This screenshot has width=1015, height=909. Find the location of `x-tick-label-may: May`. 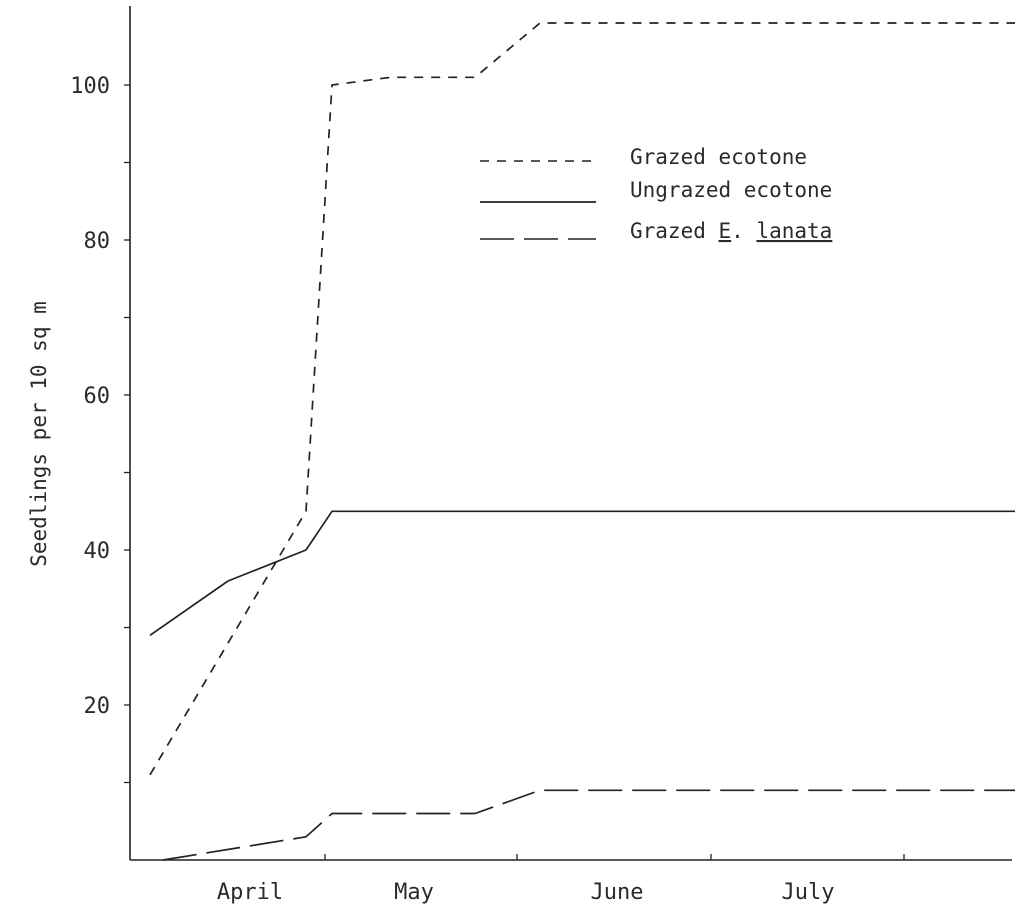

x-tick-label-may: May is located at coordinates (414, 892).